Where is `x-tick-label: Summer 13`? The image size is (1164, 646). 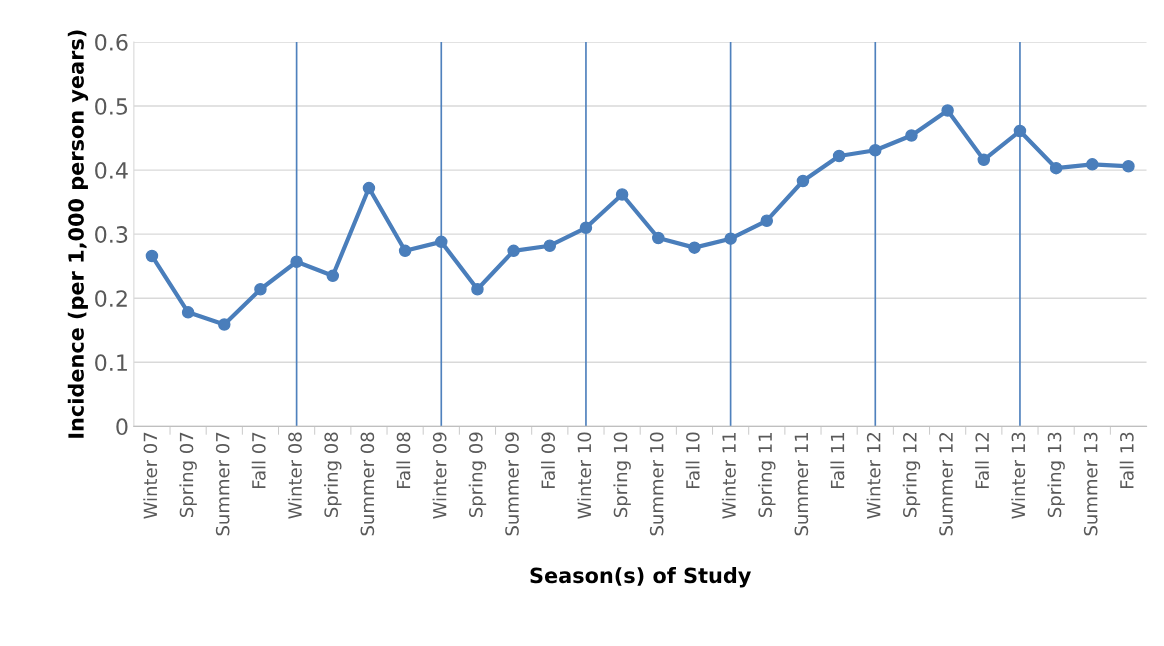 x-tick-label: Summer 13 is located at coordinates (1090, 484).